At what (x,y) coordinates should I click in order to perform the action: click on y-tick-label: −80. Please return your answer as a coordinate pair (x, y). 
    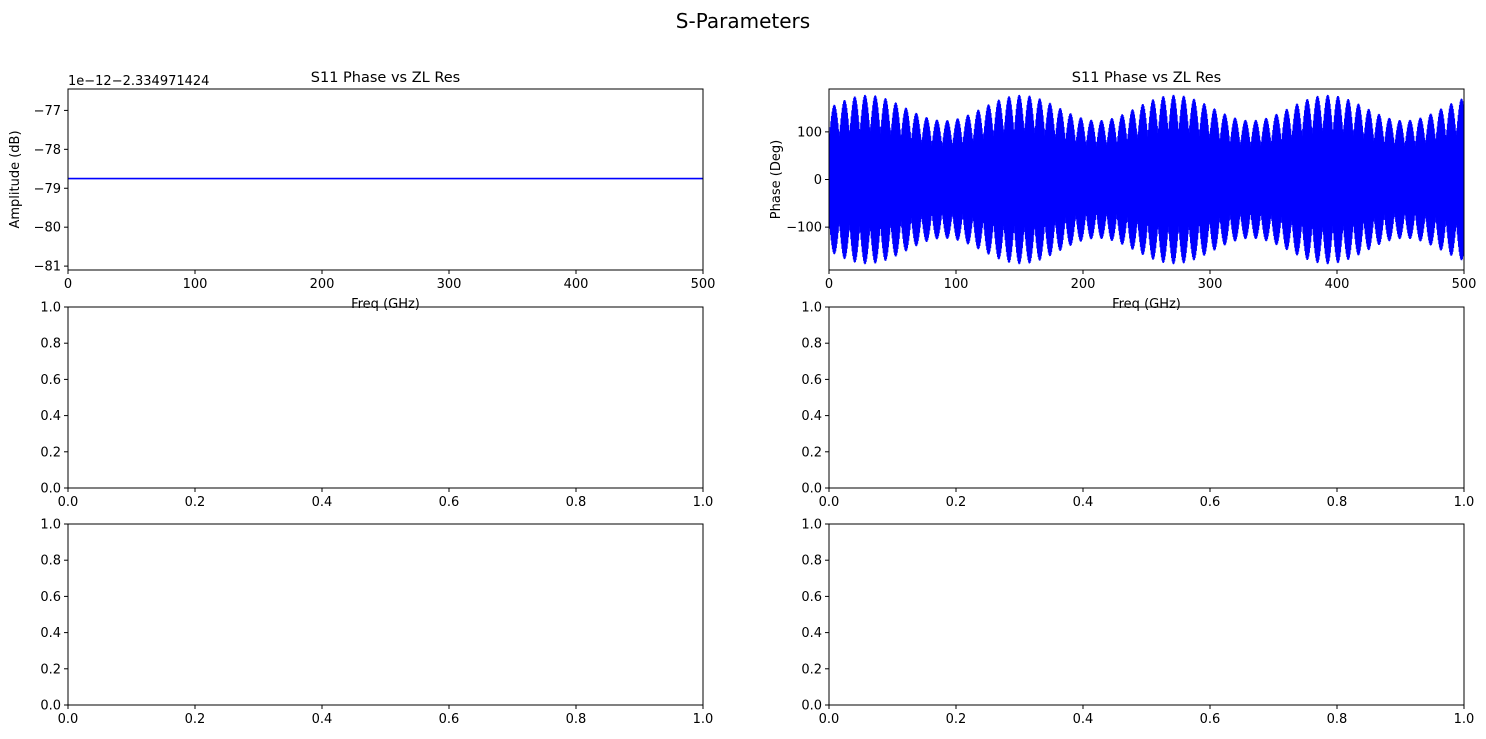
    Looking at the image, I should click on (47, 228).